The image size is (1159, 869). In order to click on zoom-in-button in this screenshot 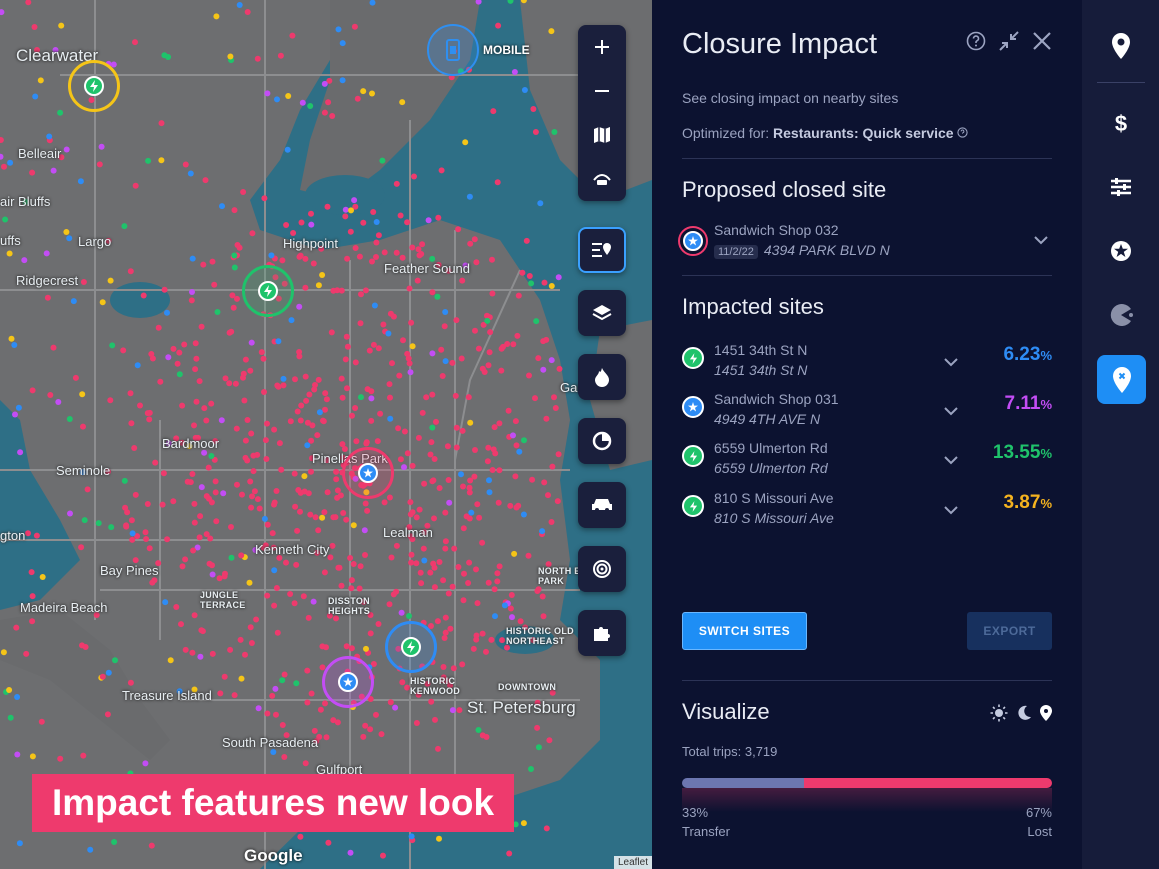, I will do `click(602, 47)`.